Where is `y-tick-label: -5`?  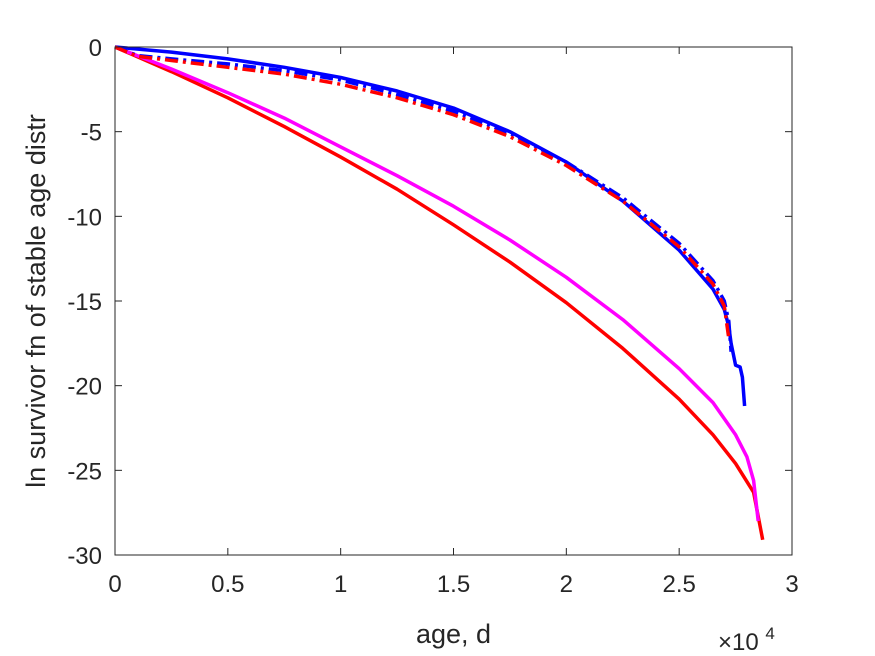
y-tick-label: -5 is located at coordinates (91, 133).